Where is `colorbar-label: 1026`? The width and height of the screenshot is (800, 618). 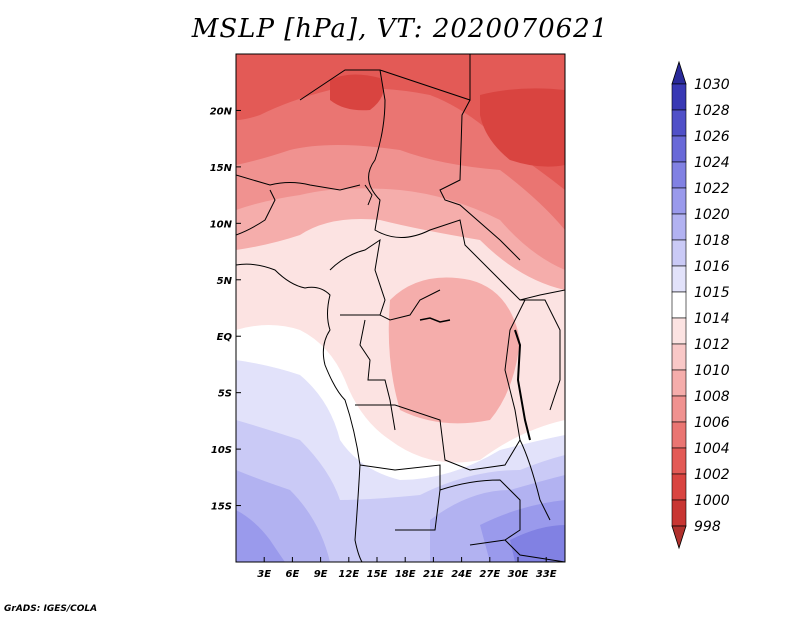
colorbar-label: 1026 is located at coordinates (712, 137).